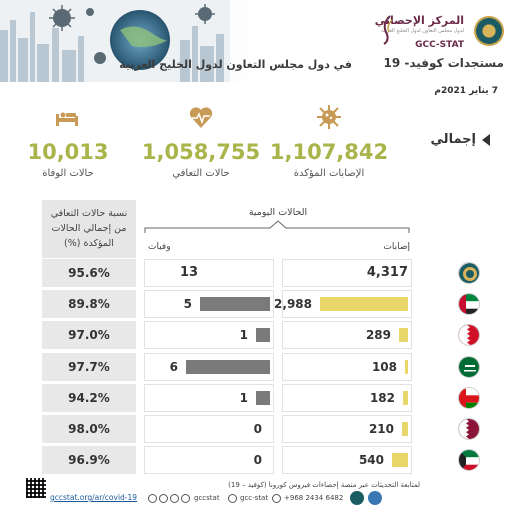 This screenshot has width=512, height=512. I want to click on daily-cases-header: الحالات اليومية, so click(278, 212).